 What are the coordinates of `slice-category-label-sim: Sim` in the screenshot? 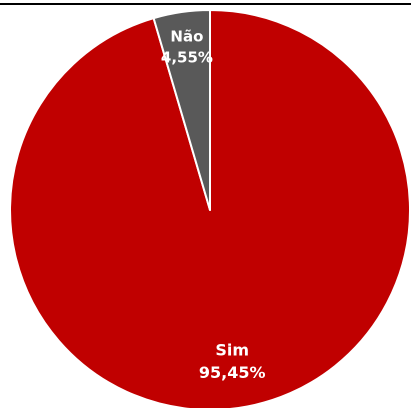 It's located at (232, 350).